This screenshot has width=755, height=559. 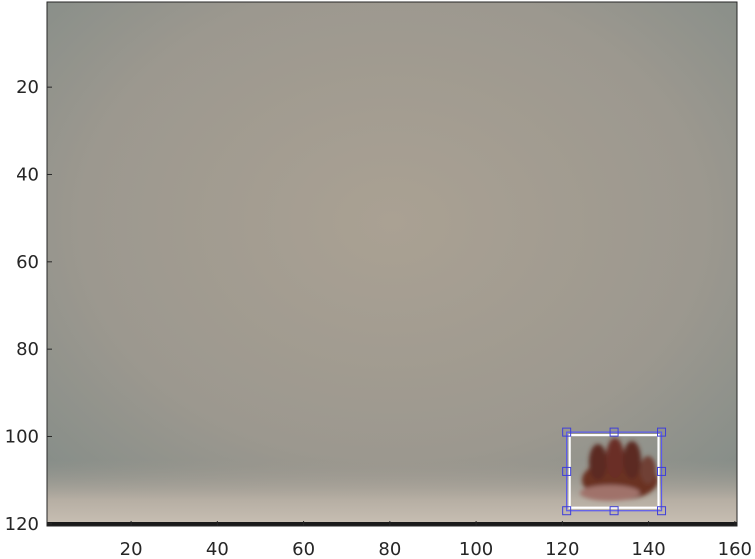 What do you see at coordinates (27, 174) in the screenshot?
I see `y-tick-label: 40` at bounding box center [27, 174].